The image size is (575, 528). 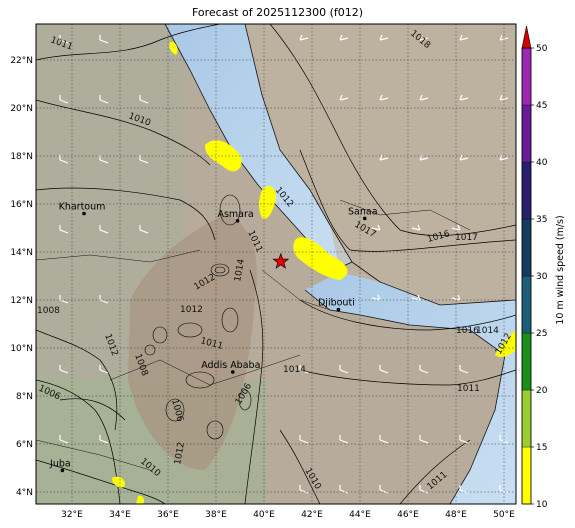 I want to click on colorbar-label-box: 10 m wind speed (m/s), so click(x=560, y=269).